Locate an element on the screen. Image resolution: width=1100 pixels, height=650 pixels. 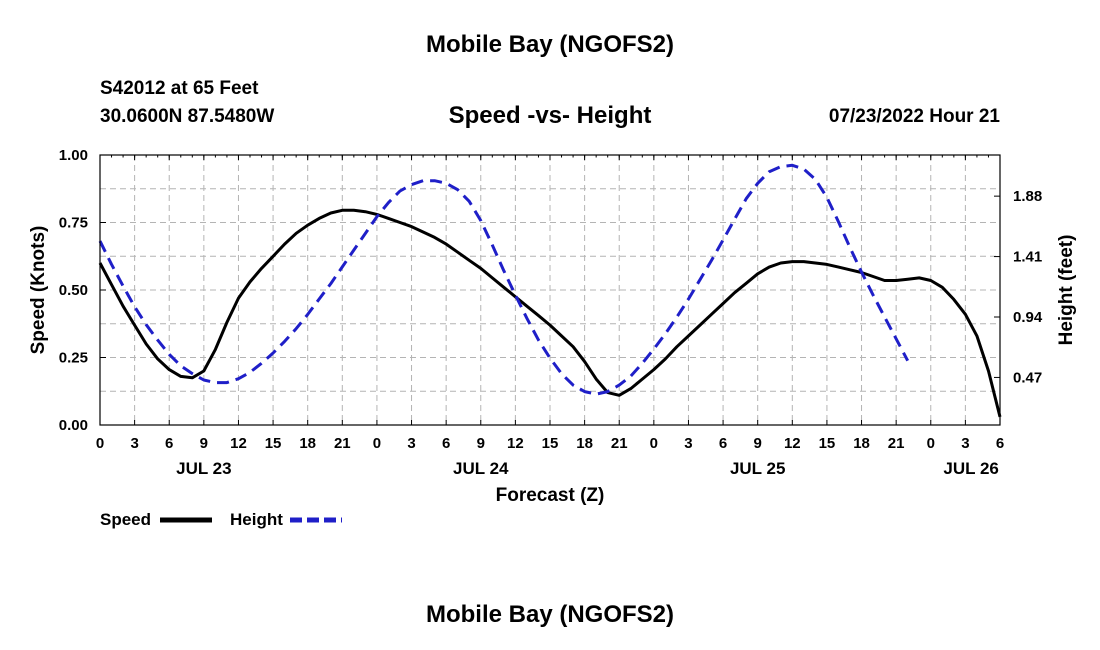
legend: Speed Height is located at coordinates (221, 519).